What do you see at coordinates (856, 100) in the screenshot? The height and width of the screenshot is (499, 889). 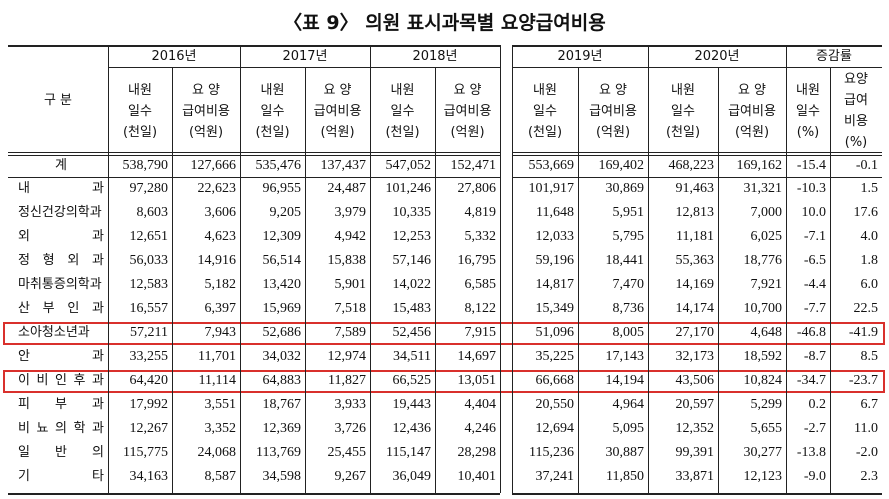 I see `header-line: 급여` at bounding box center [856, 100].